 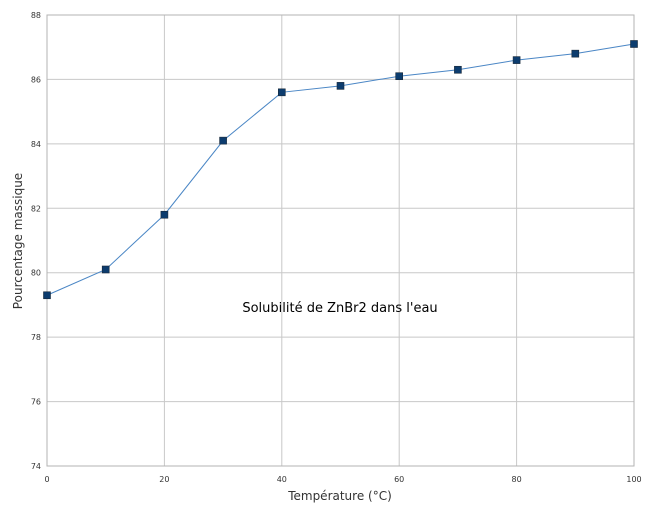 What do you see at coordinates (36, 273) in the screenshot?
I see `y-tick-label: 80` at bounding box center [36, 273].